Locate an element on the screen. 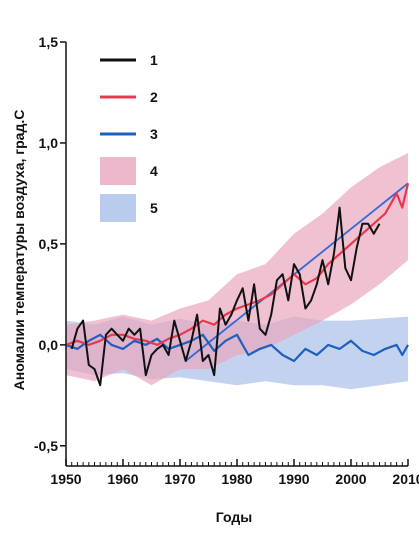 This screenshot has height=540, width=419. y-tick-label: 0,0 is located at coordinates (49, 345).